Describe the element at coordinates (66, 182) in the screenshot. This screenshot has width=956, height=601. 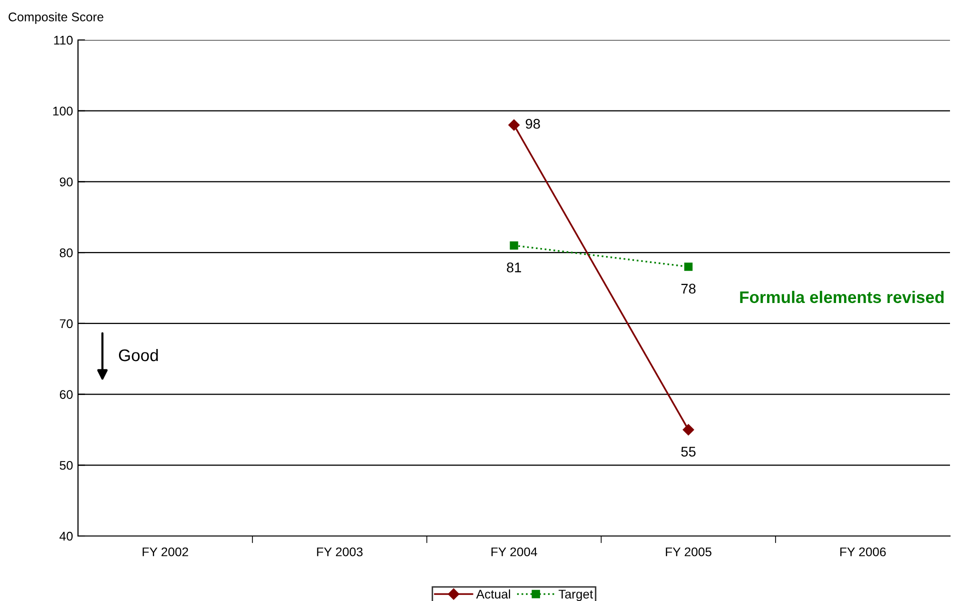
I see `y-tick-label: 90` at that location.